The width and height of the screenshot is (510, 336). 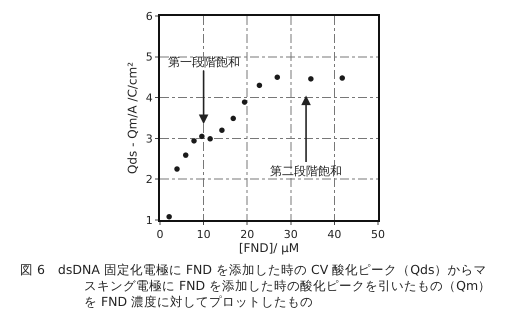 What do you see at coordinates (247, 235) in the screenshot?
I see `x-tick-label: 20` at bounding box center [247, 235].